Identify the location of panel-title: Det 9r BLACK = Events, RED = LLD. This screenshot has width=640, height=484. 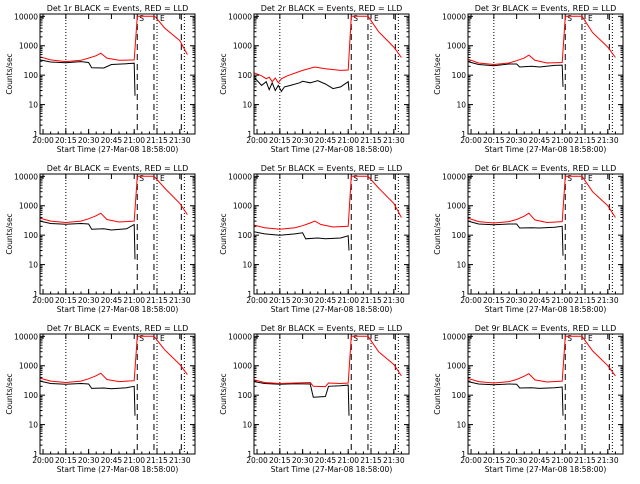
(546, 328).